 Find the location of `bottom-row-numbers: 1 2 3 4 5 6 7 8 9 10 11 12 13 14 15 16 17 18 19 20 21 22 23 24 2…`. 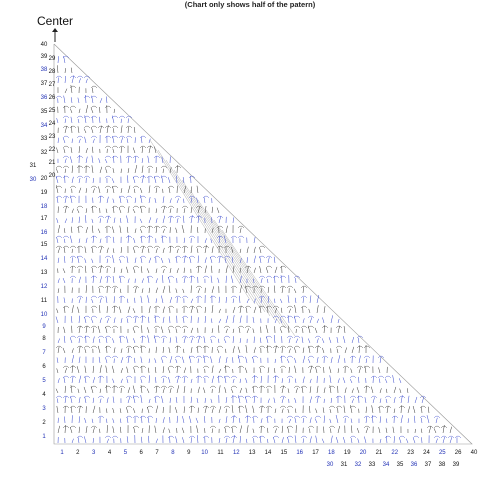

bottom-row-numbers: 1 2 3 4 5 6 7 8 9 10 11 12 13 14 15 16 17 18 19 20 21 22 23 24 2… is located at coordinates (269, 453).